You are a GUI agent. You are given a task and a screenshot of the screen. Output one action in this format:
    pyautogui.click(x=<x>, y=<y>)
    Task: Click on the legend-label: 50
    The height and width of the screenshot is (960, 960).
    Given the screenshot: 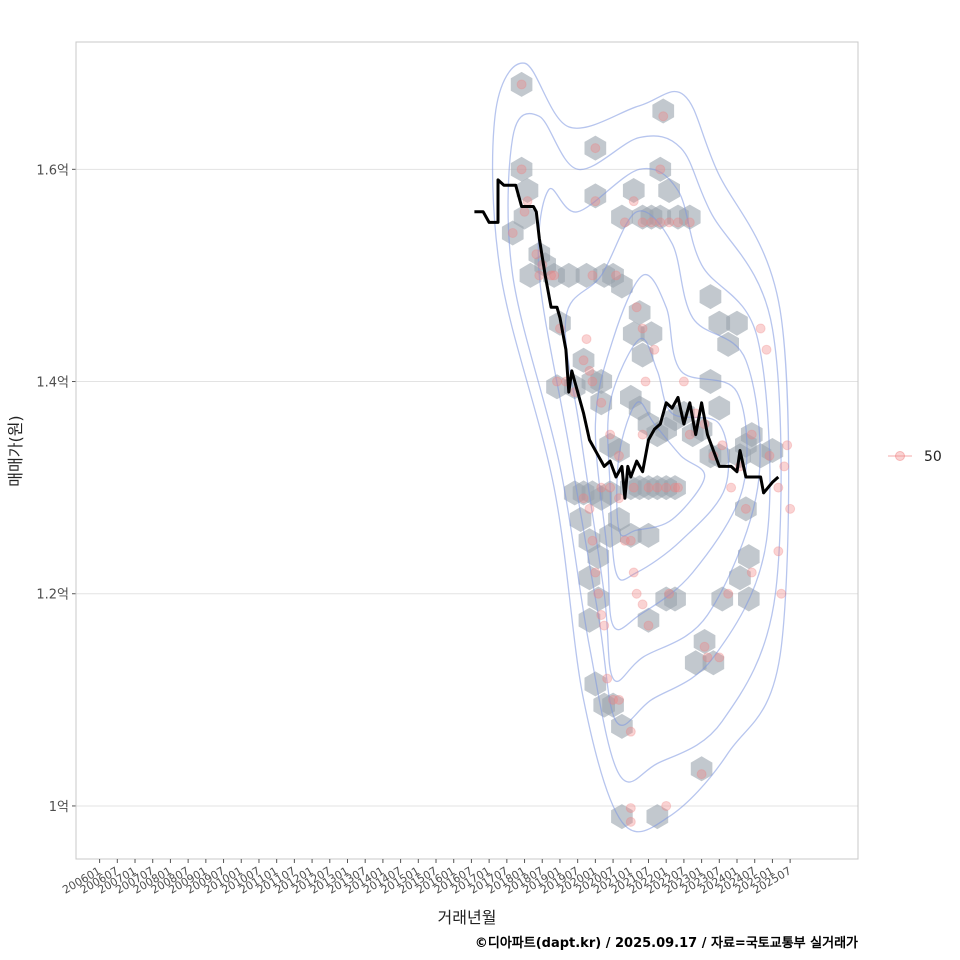 What is the action you would take?
    pyautogui.click(x=933, y=457)
    